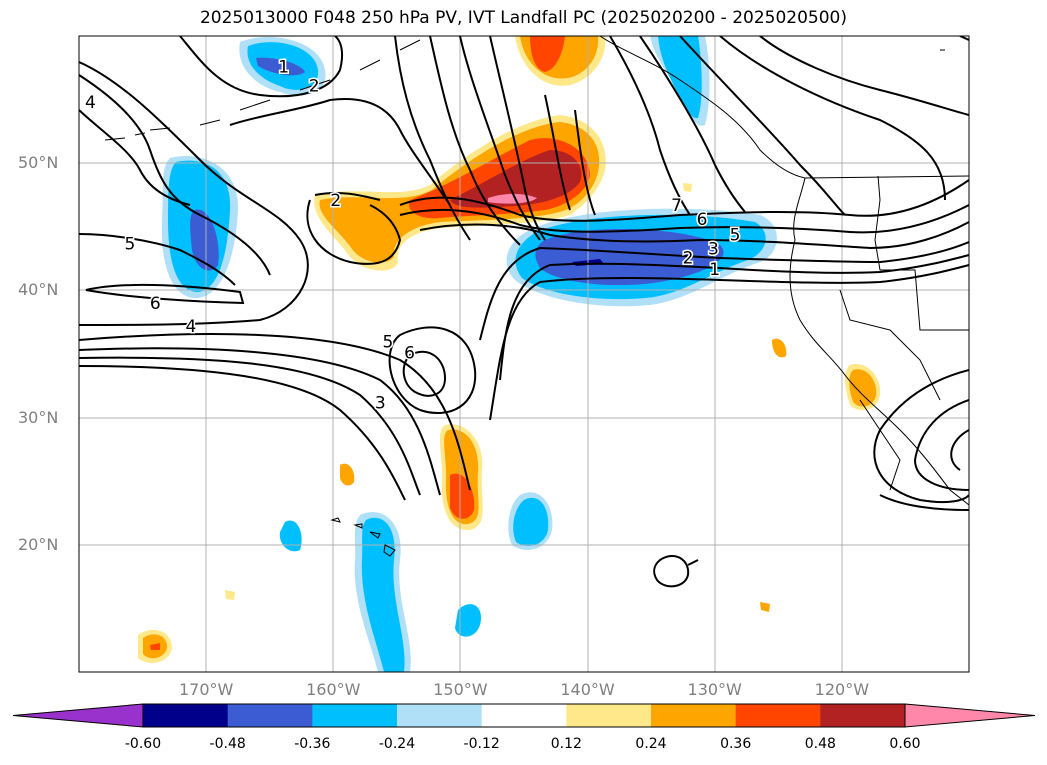 The height and width of the screenshot is (765, 1047). What do you see at coordinates (38, 290) in the screenshot?
I see `lat-tick-label: 40°N` at bounding box center [38, 290].